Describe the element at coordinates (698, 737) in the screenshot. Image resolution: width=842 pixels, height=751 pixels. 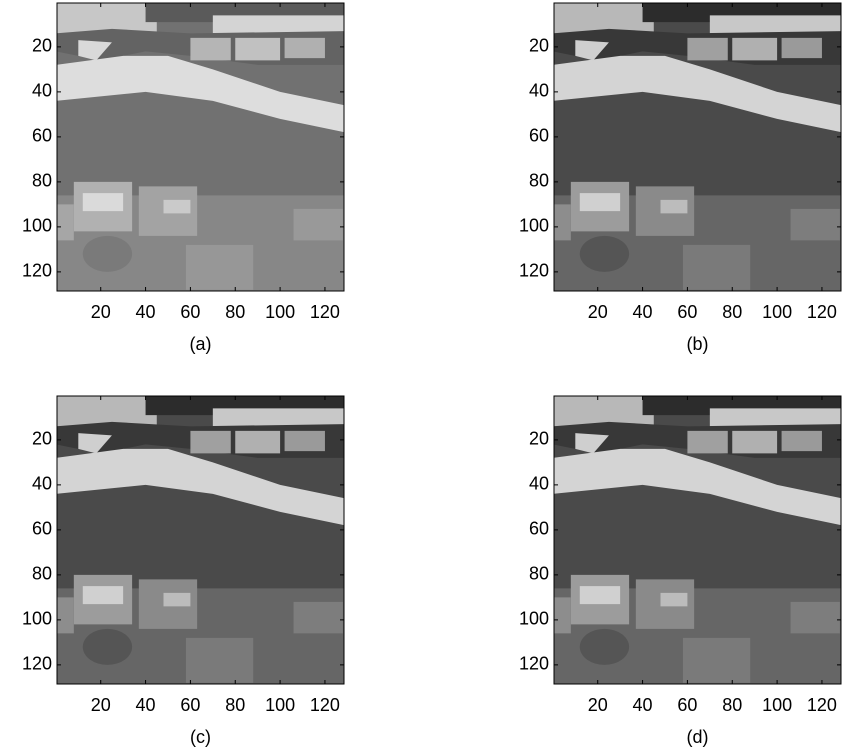
I see `caption: (d)` at that location.